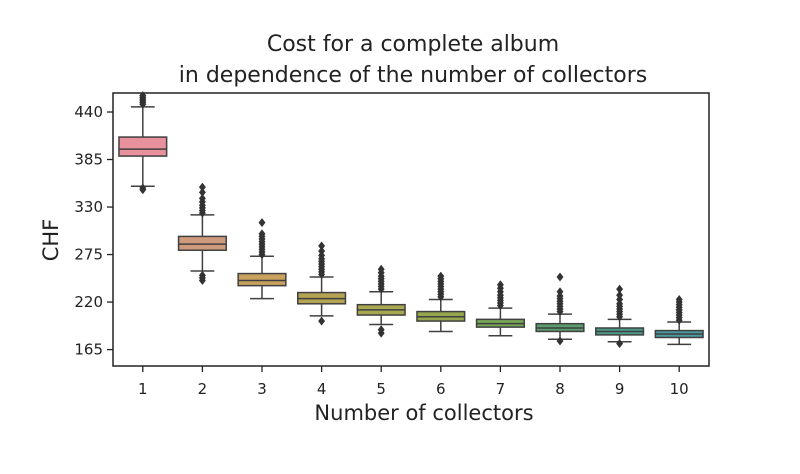  I want to click on y-tick-label: 220, so click(88, 302).